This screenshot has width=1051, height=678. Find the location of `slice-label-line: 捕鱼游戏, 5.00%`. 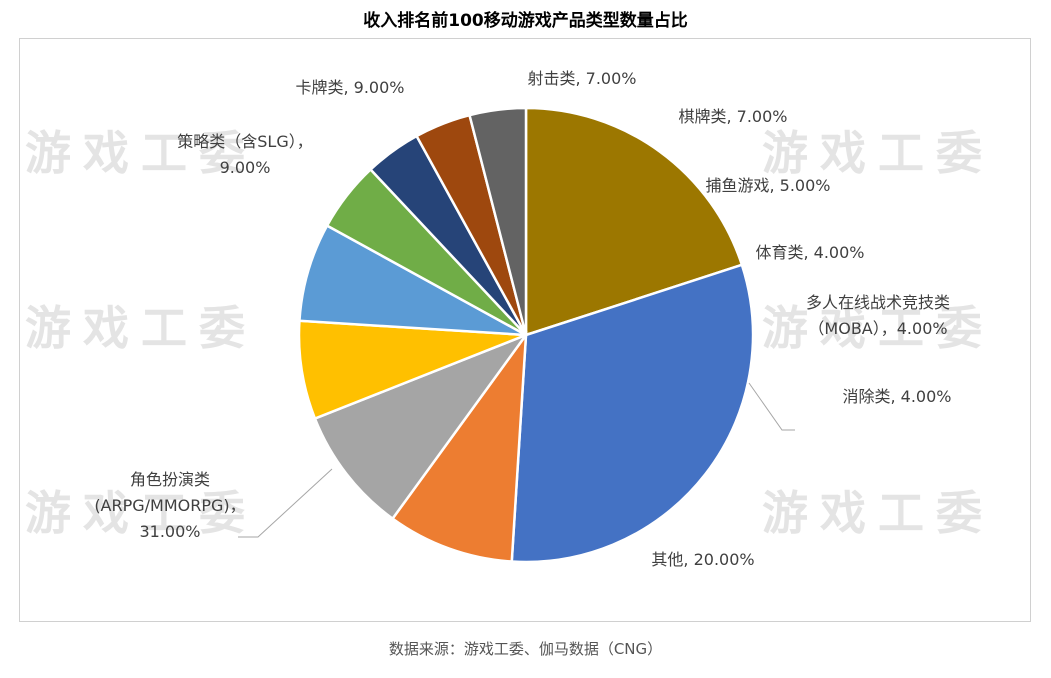

slice-label-line: 捕鱼游戏, 5.00% is located at coordinates (767, 185).